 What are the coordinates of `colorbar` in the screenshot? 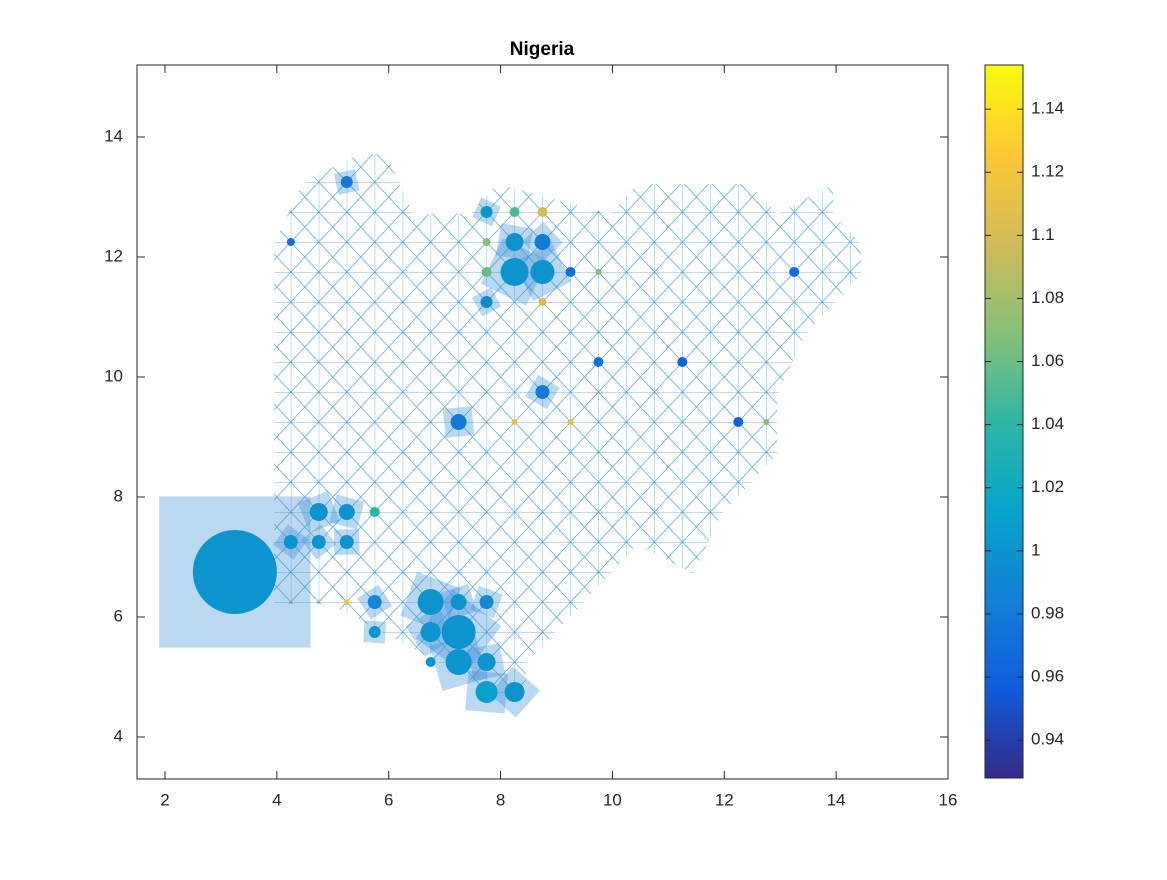 It's located at (1004, 421).